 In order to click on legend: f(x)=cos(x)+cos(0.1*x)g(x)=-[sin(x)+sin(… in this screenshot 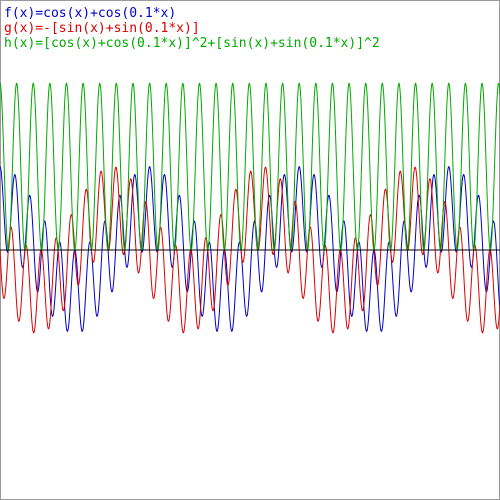, I will do `click(192, 28)`.